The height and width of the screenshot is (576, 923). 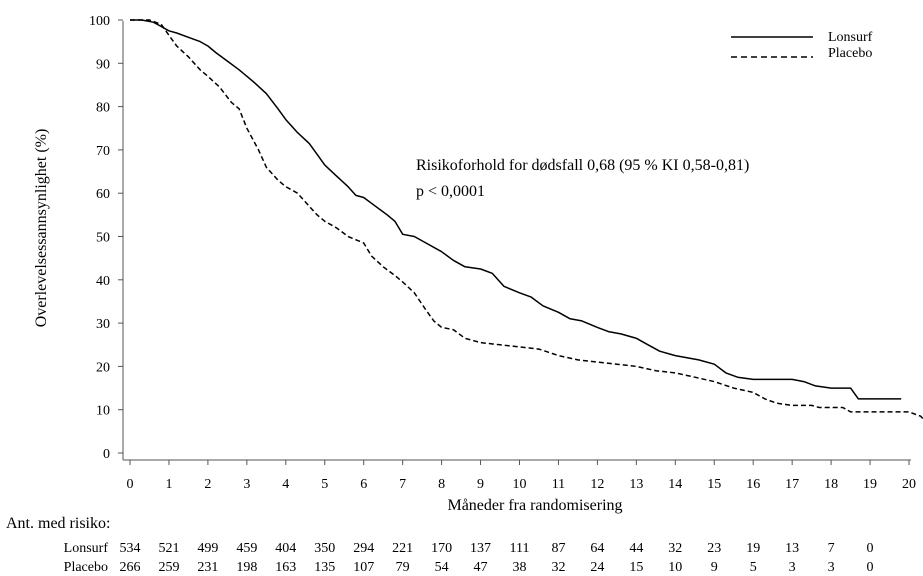 What do you see at coordinates (99, 21) in the screenshot?
I see `y-tick-label: 100` at bounding box center [99, 21].